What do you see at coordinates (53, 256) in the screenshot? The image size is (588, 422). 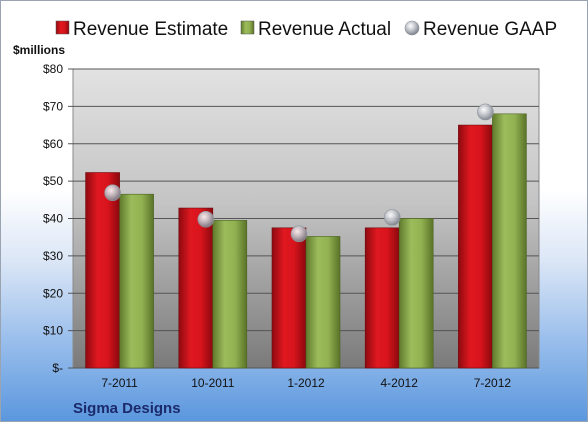 I see `y-tick-label: $30` at bounding box center [53, 256].